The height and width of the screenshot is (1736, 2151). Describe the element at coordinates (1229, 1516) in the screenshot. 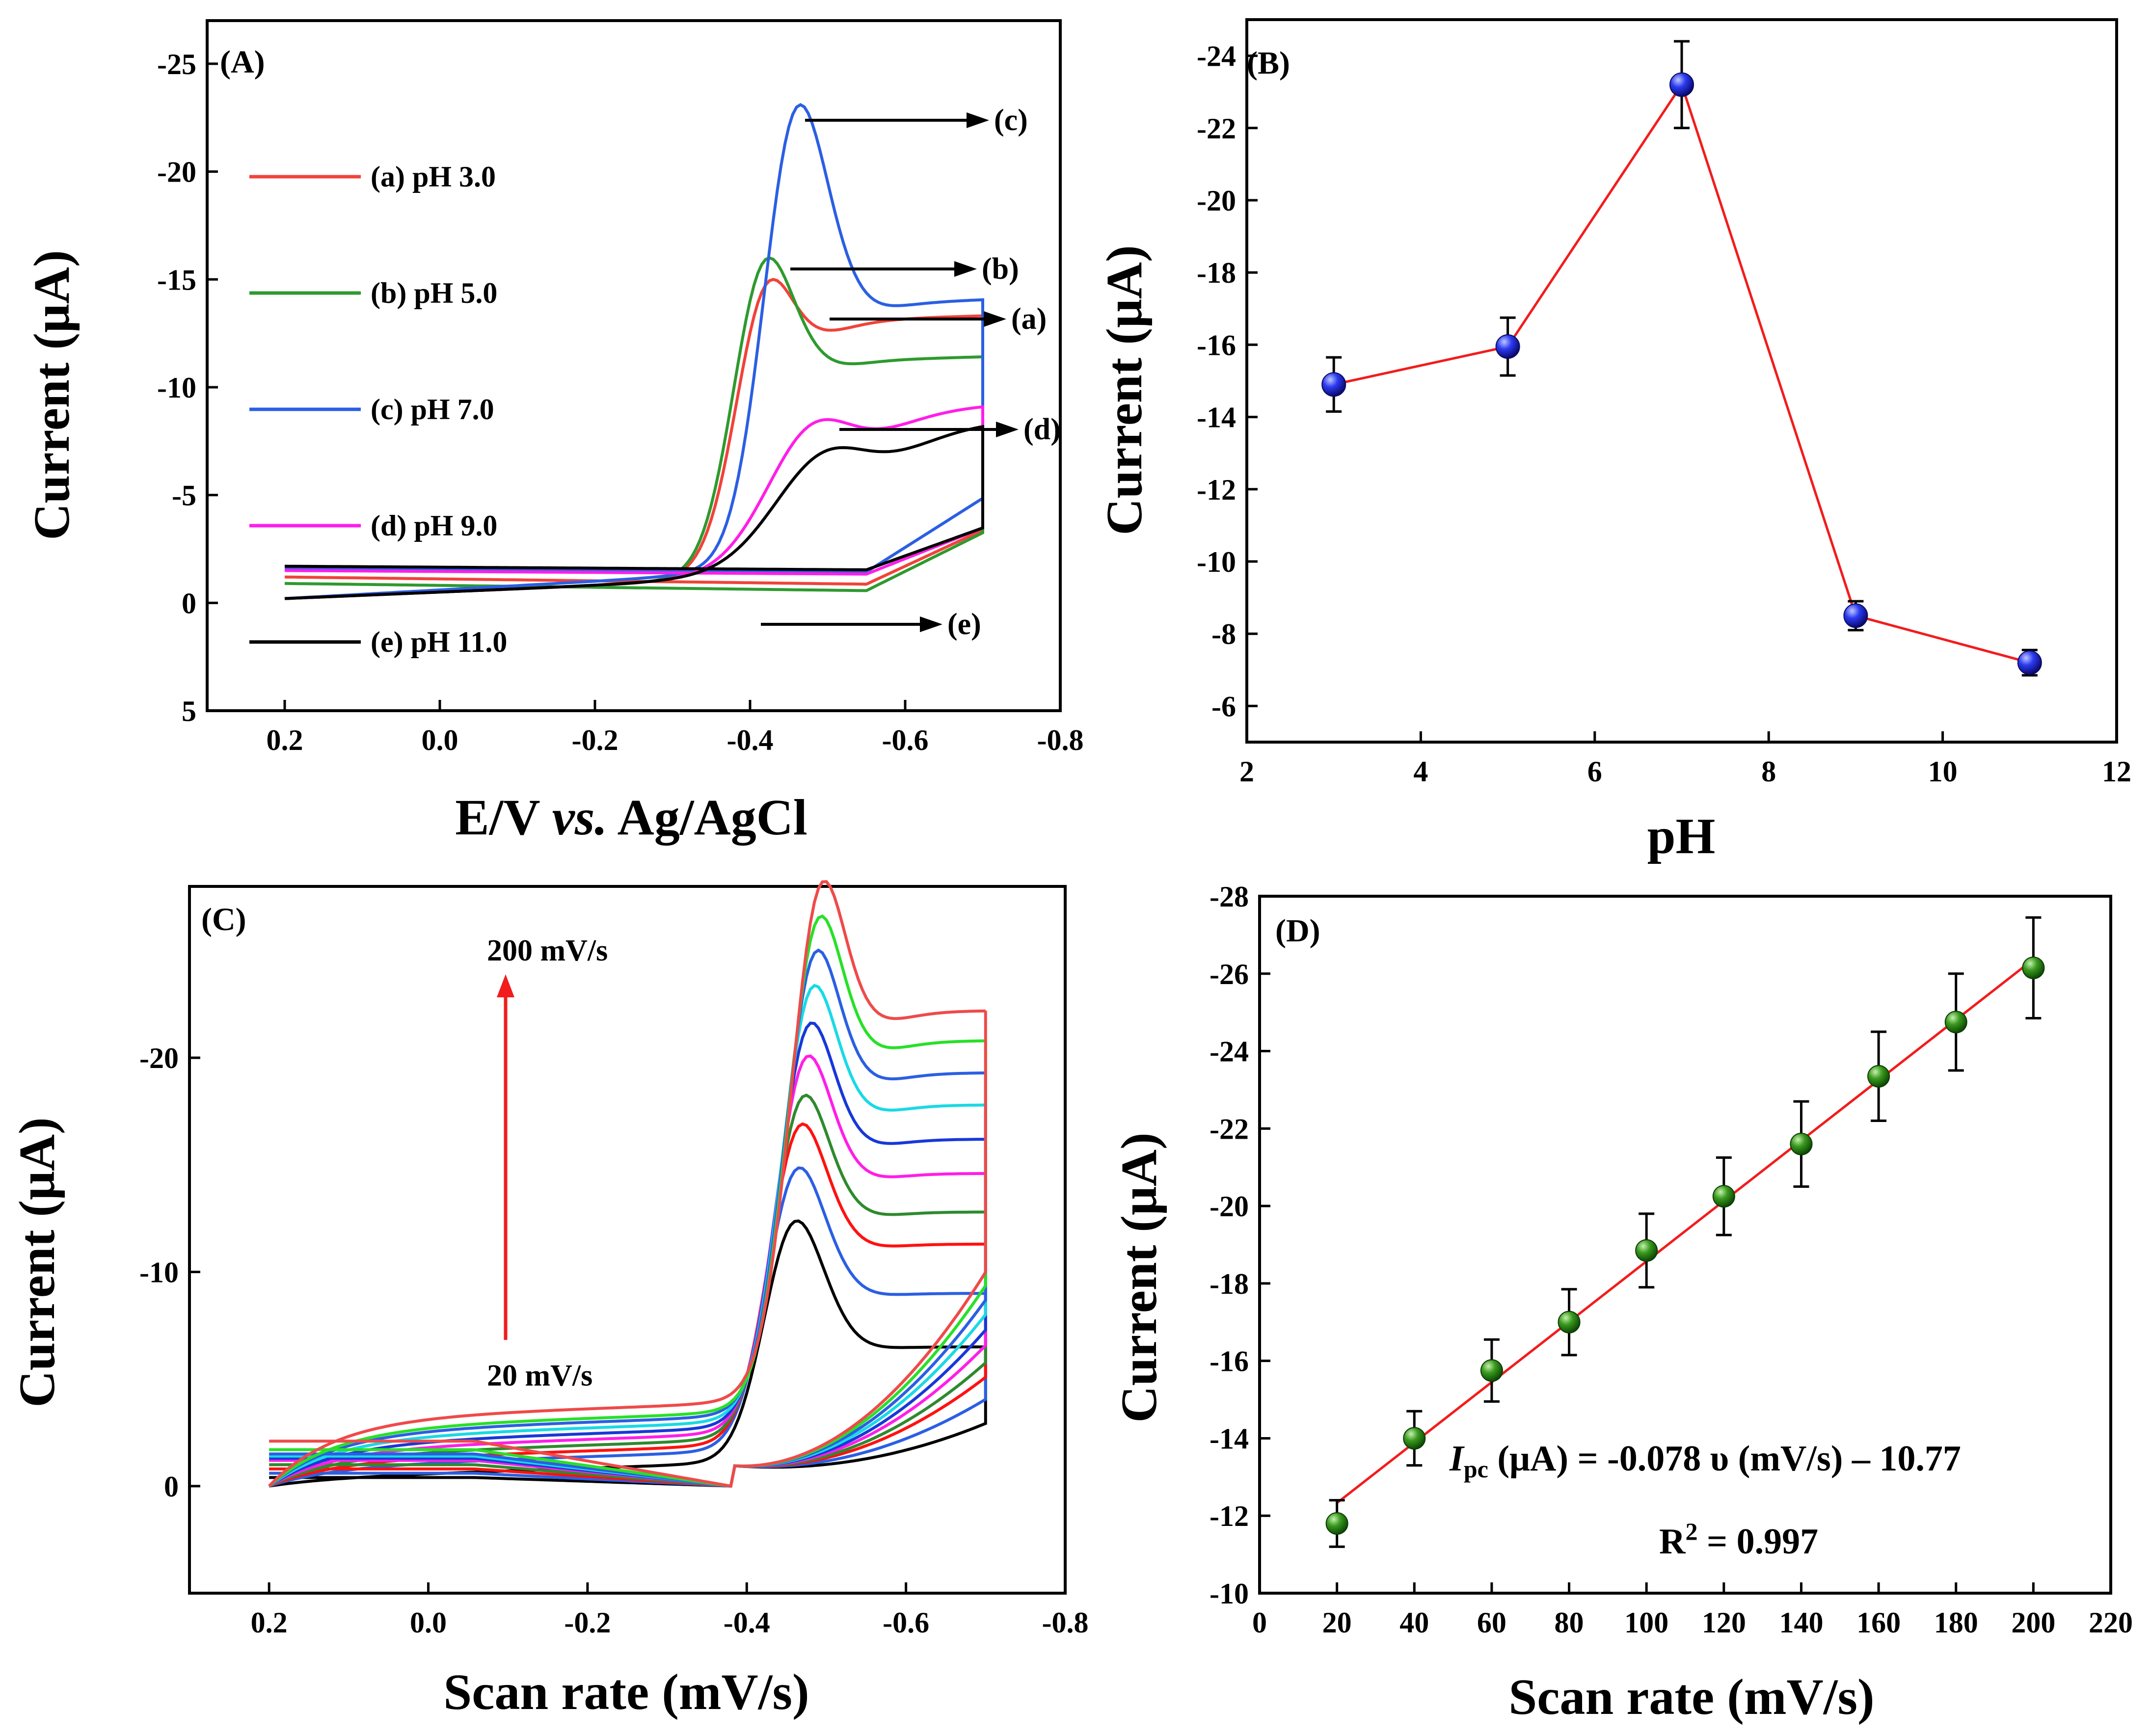

I see `panel-d-y-tick-label: -12` at that location.